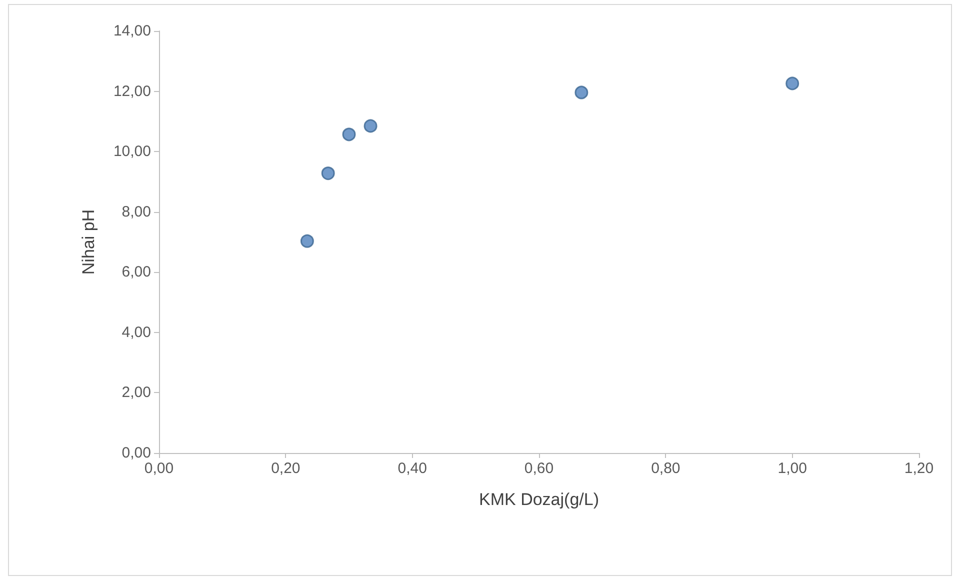  I want to click on x-tick-label: 0,80, so click(665, 468).